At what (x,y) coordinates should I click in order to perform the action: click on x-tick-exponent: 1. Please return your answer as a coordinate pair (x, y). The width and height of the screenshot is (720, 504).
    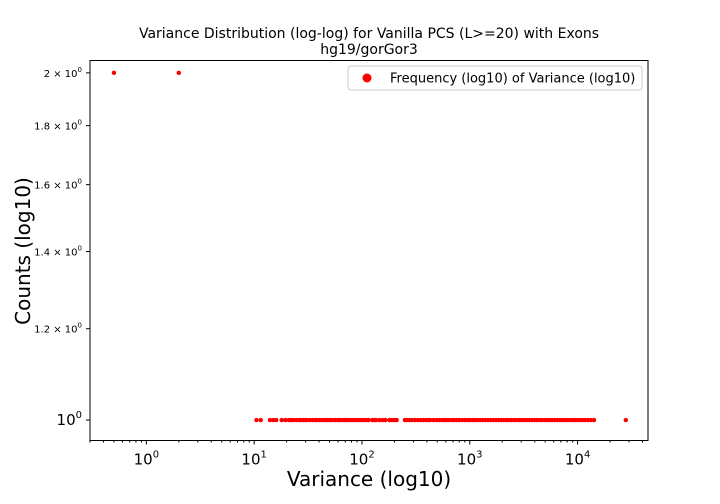
    Looking at the image, I should click on (264, 455).